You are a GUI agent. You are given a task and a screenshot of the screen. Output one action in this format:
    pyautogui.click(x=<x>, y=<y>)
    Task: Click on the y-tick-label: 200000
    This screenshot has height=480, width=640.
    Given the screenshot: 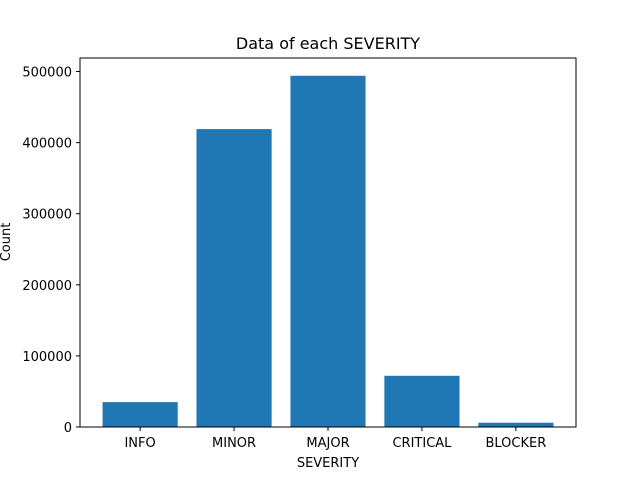 What is the action you would take?
    pyautogui.click(x=47, y=286)
    